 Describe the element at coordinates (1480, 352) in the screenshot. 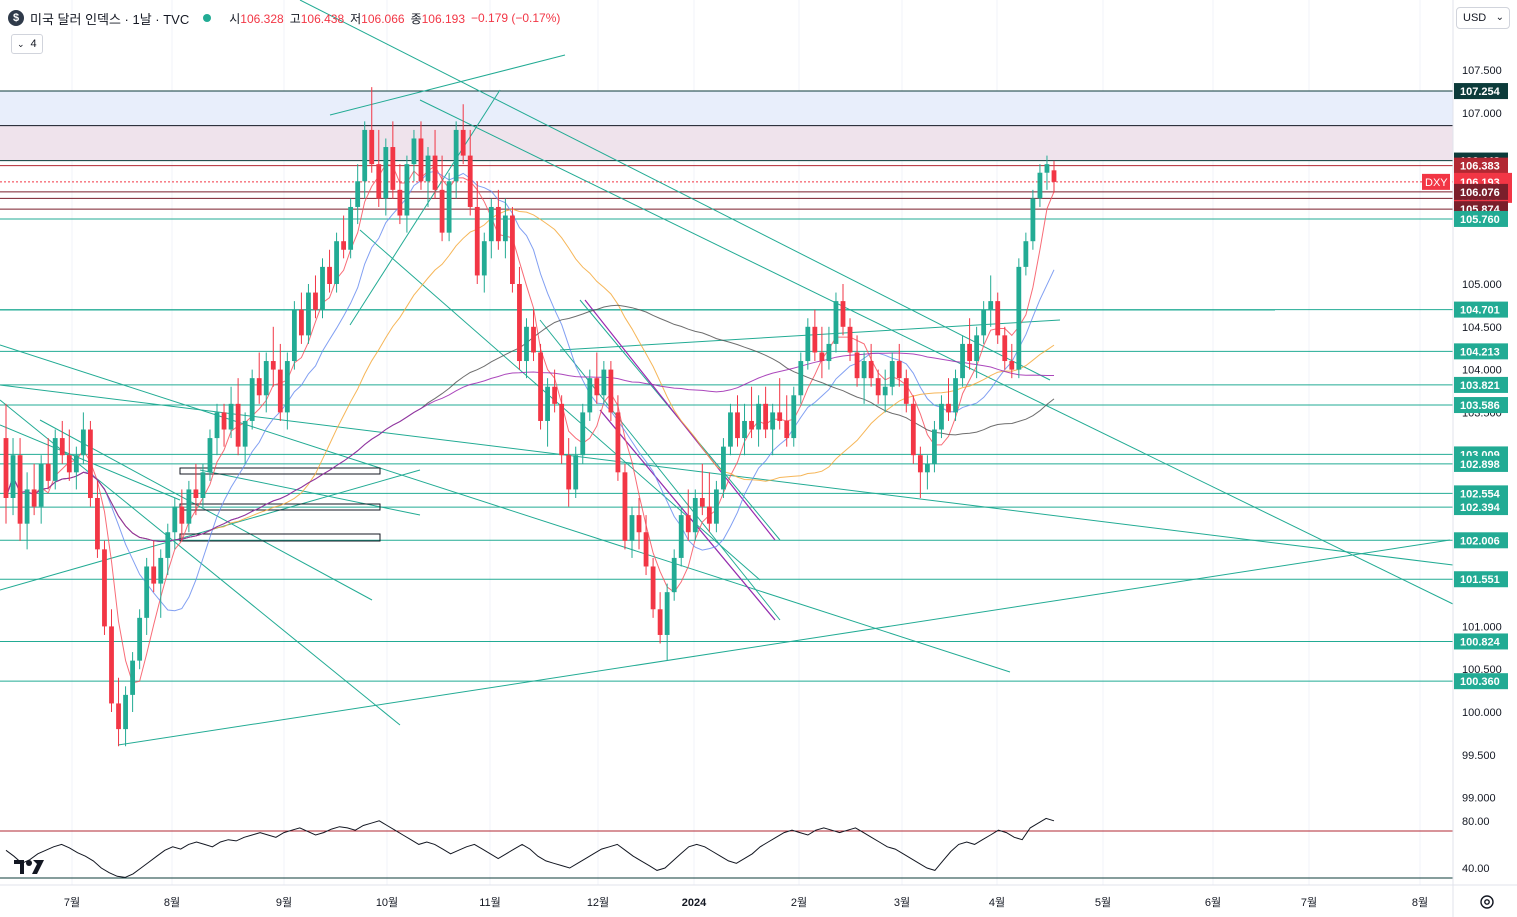

I see `price-label: 104.213` at that location.